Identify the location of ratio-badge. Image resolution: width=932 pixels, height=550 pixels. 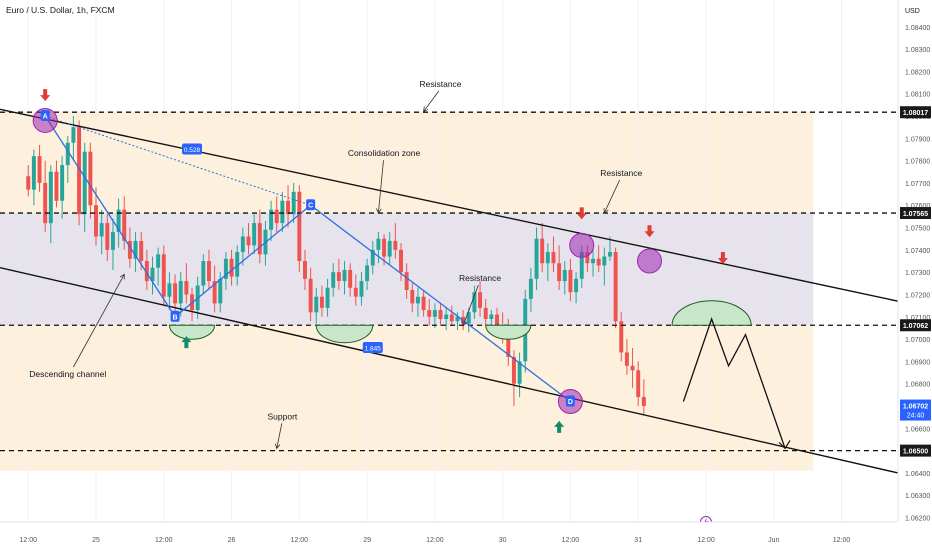
(192, 149).